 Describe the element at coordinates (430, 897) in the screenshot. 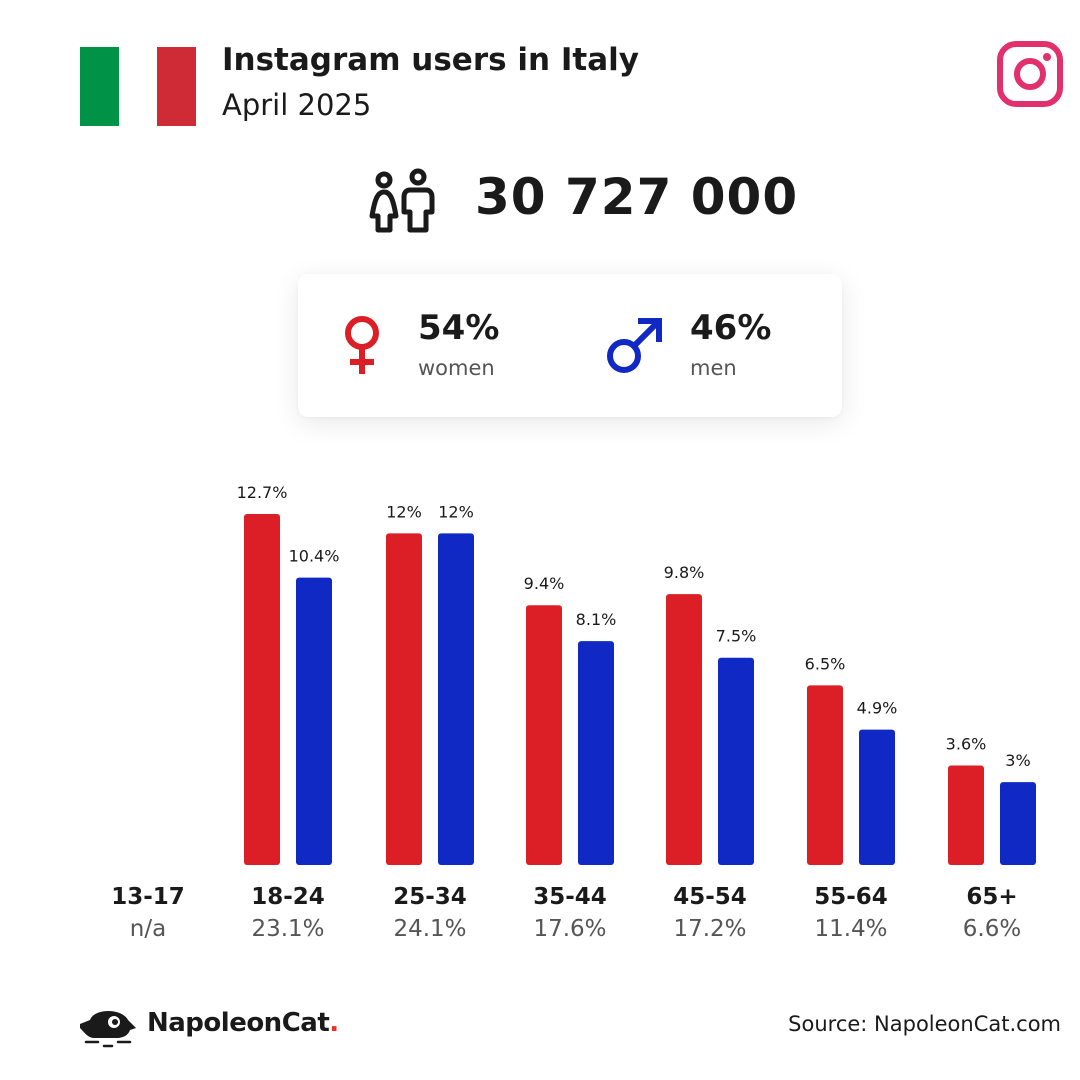

I see `age-category-label: 25-34` at that location.